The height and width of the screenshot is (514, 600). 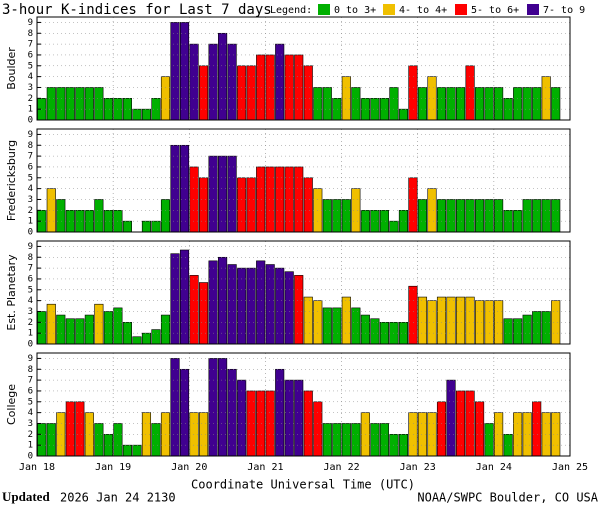 What do you see at coordinates (291, 10) in the screenshot?
I see `legend-label: Legend:` at bounding box center [291, 10].